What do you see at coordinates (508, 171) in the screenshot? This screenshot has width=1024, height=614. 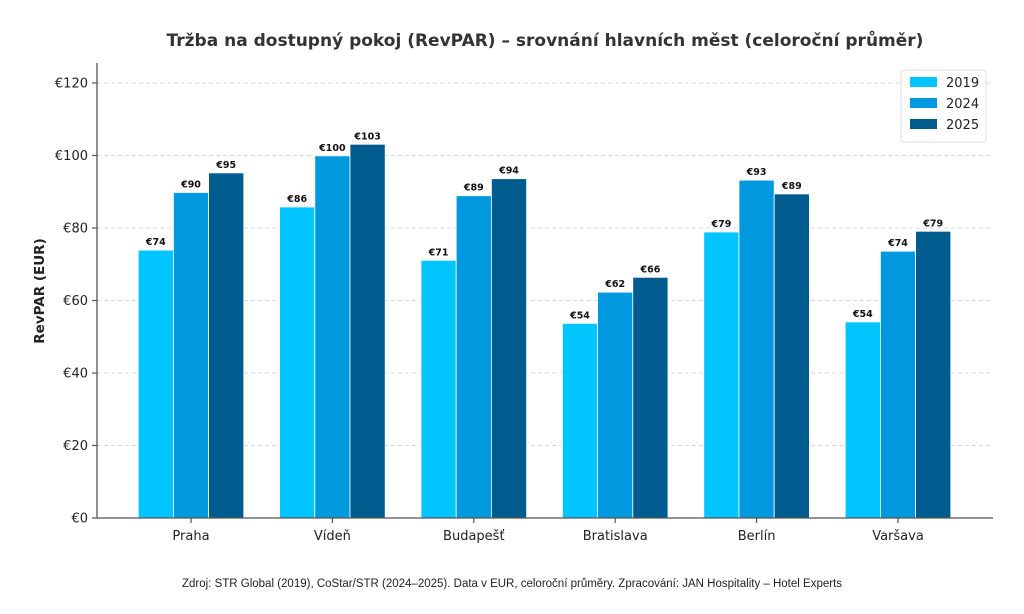 I see `data-label: €94` at bounding box center [508, 171].